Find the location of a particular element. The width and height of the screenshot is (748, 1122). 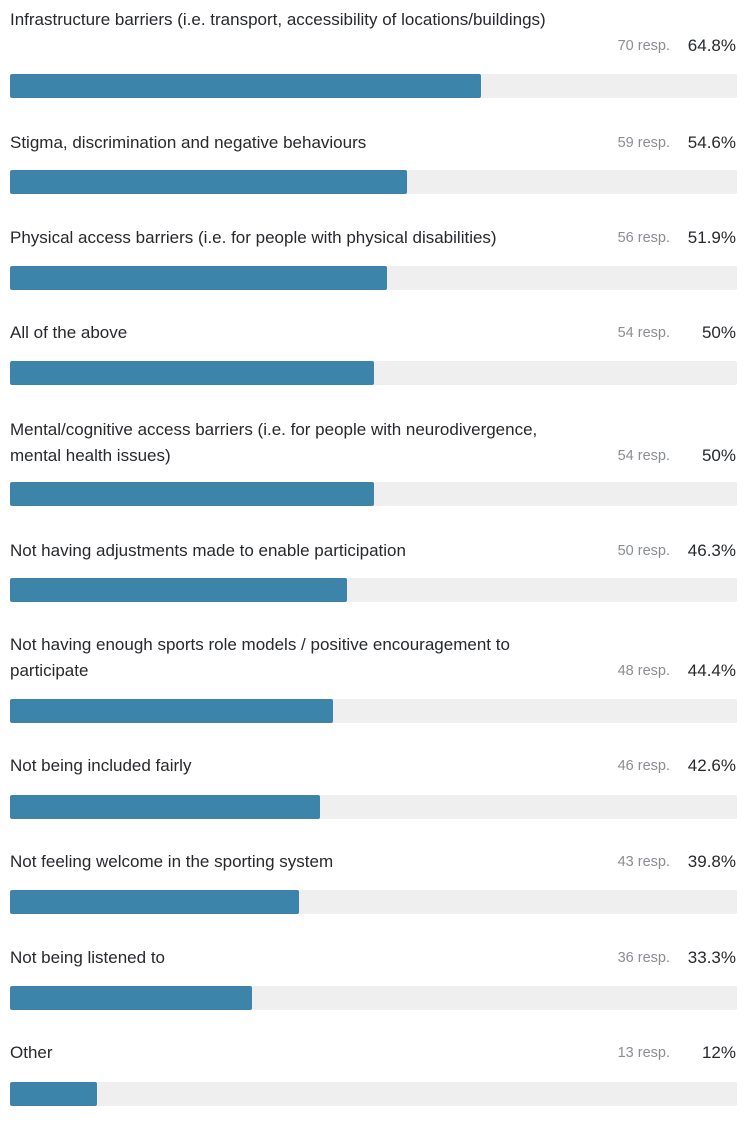

percent-label: 46.3% is located at coordinates (711, 550).